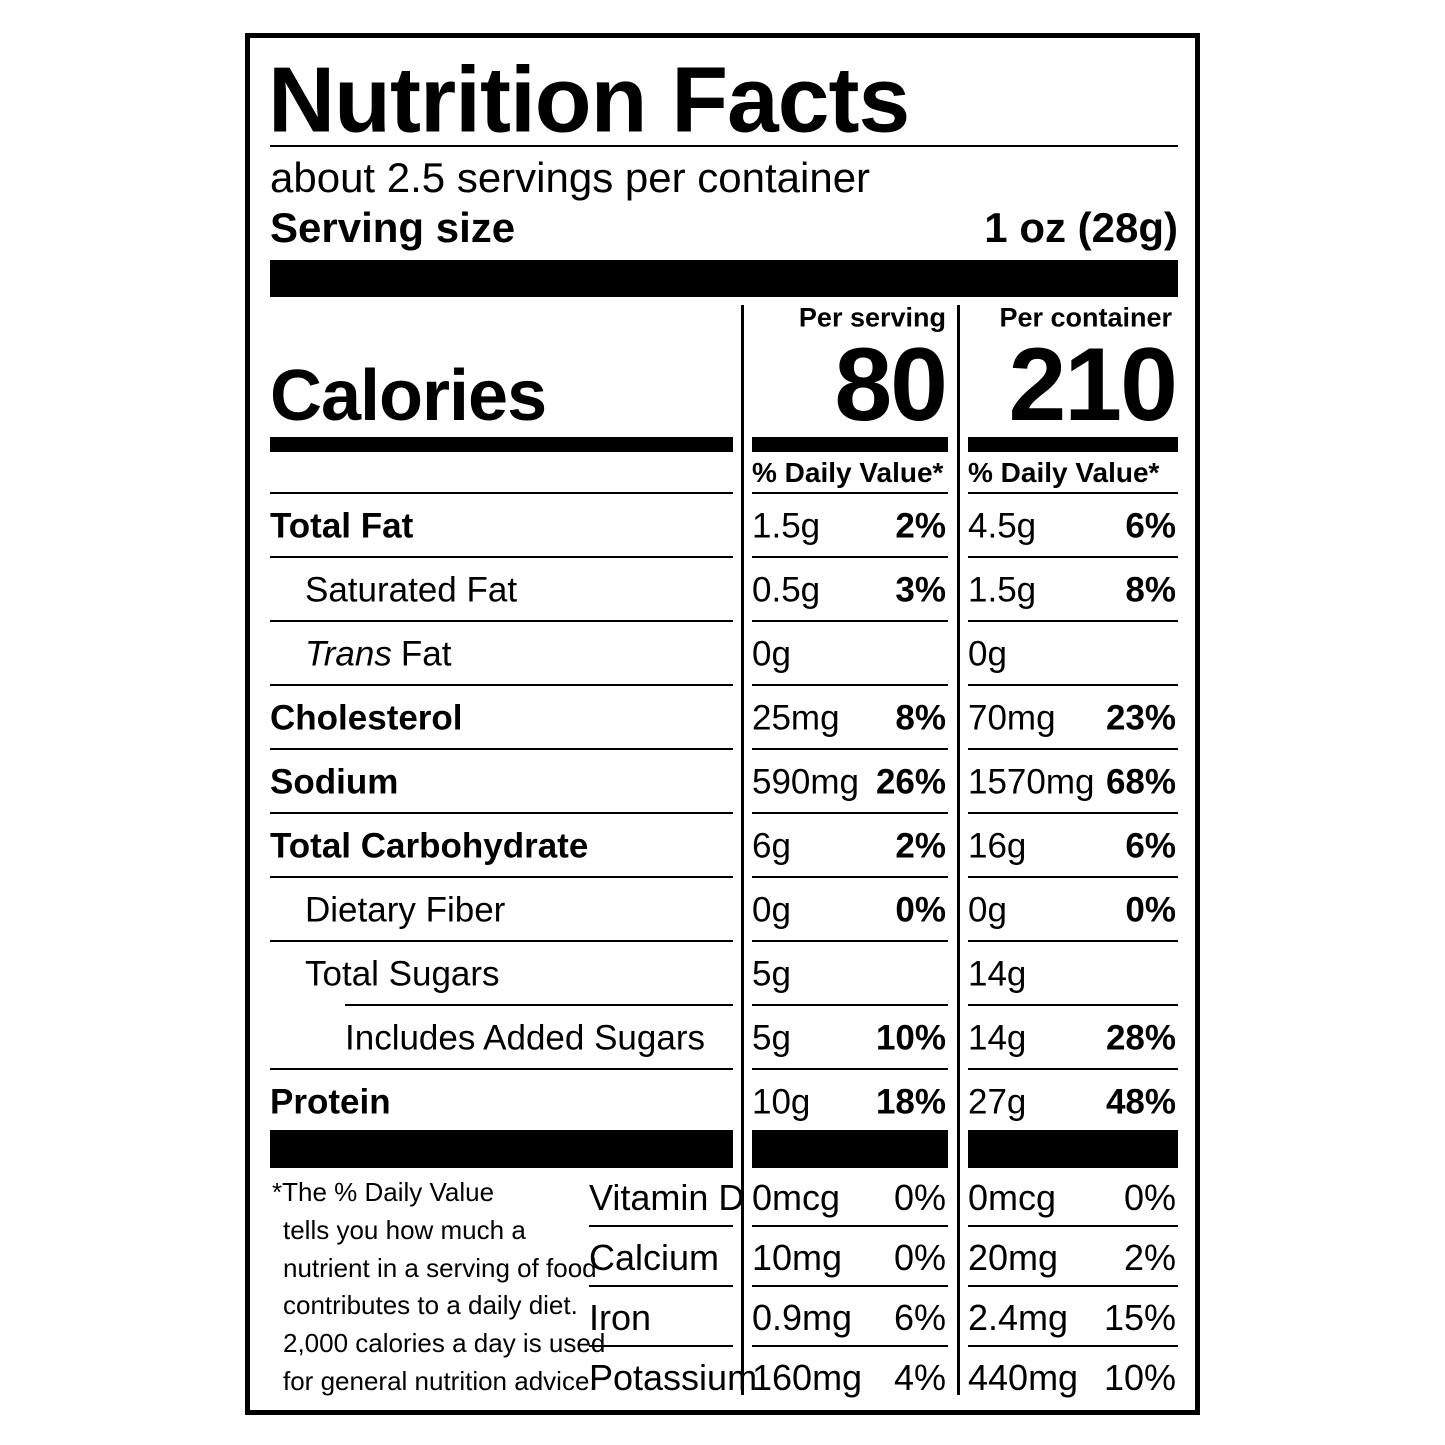 The height and width of the screenshot is (1445, 1445). Describe the element at coordinates (570, 177) in the screenshot. I see `servings-per-container: about 2.5 servings per container` at that location.